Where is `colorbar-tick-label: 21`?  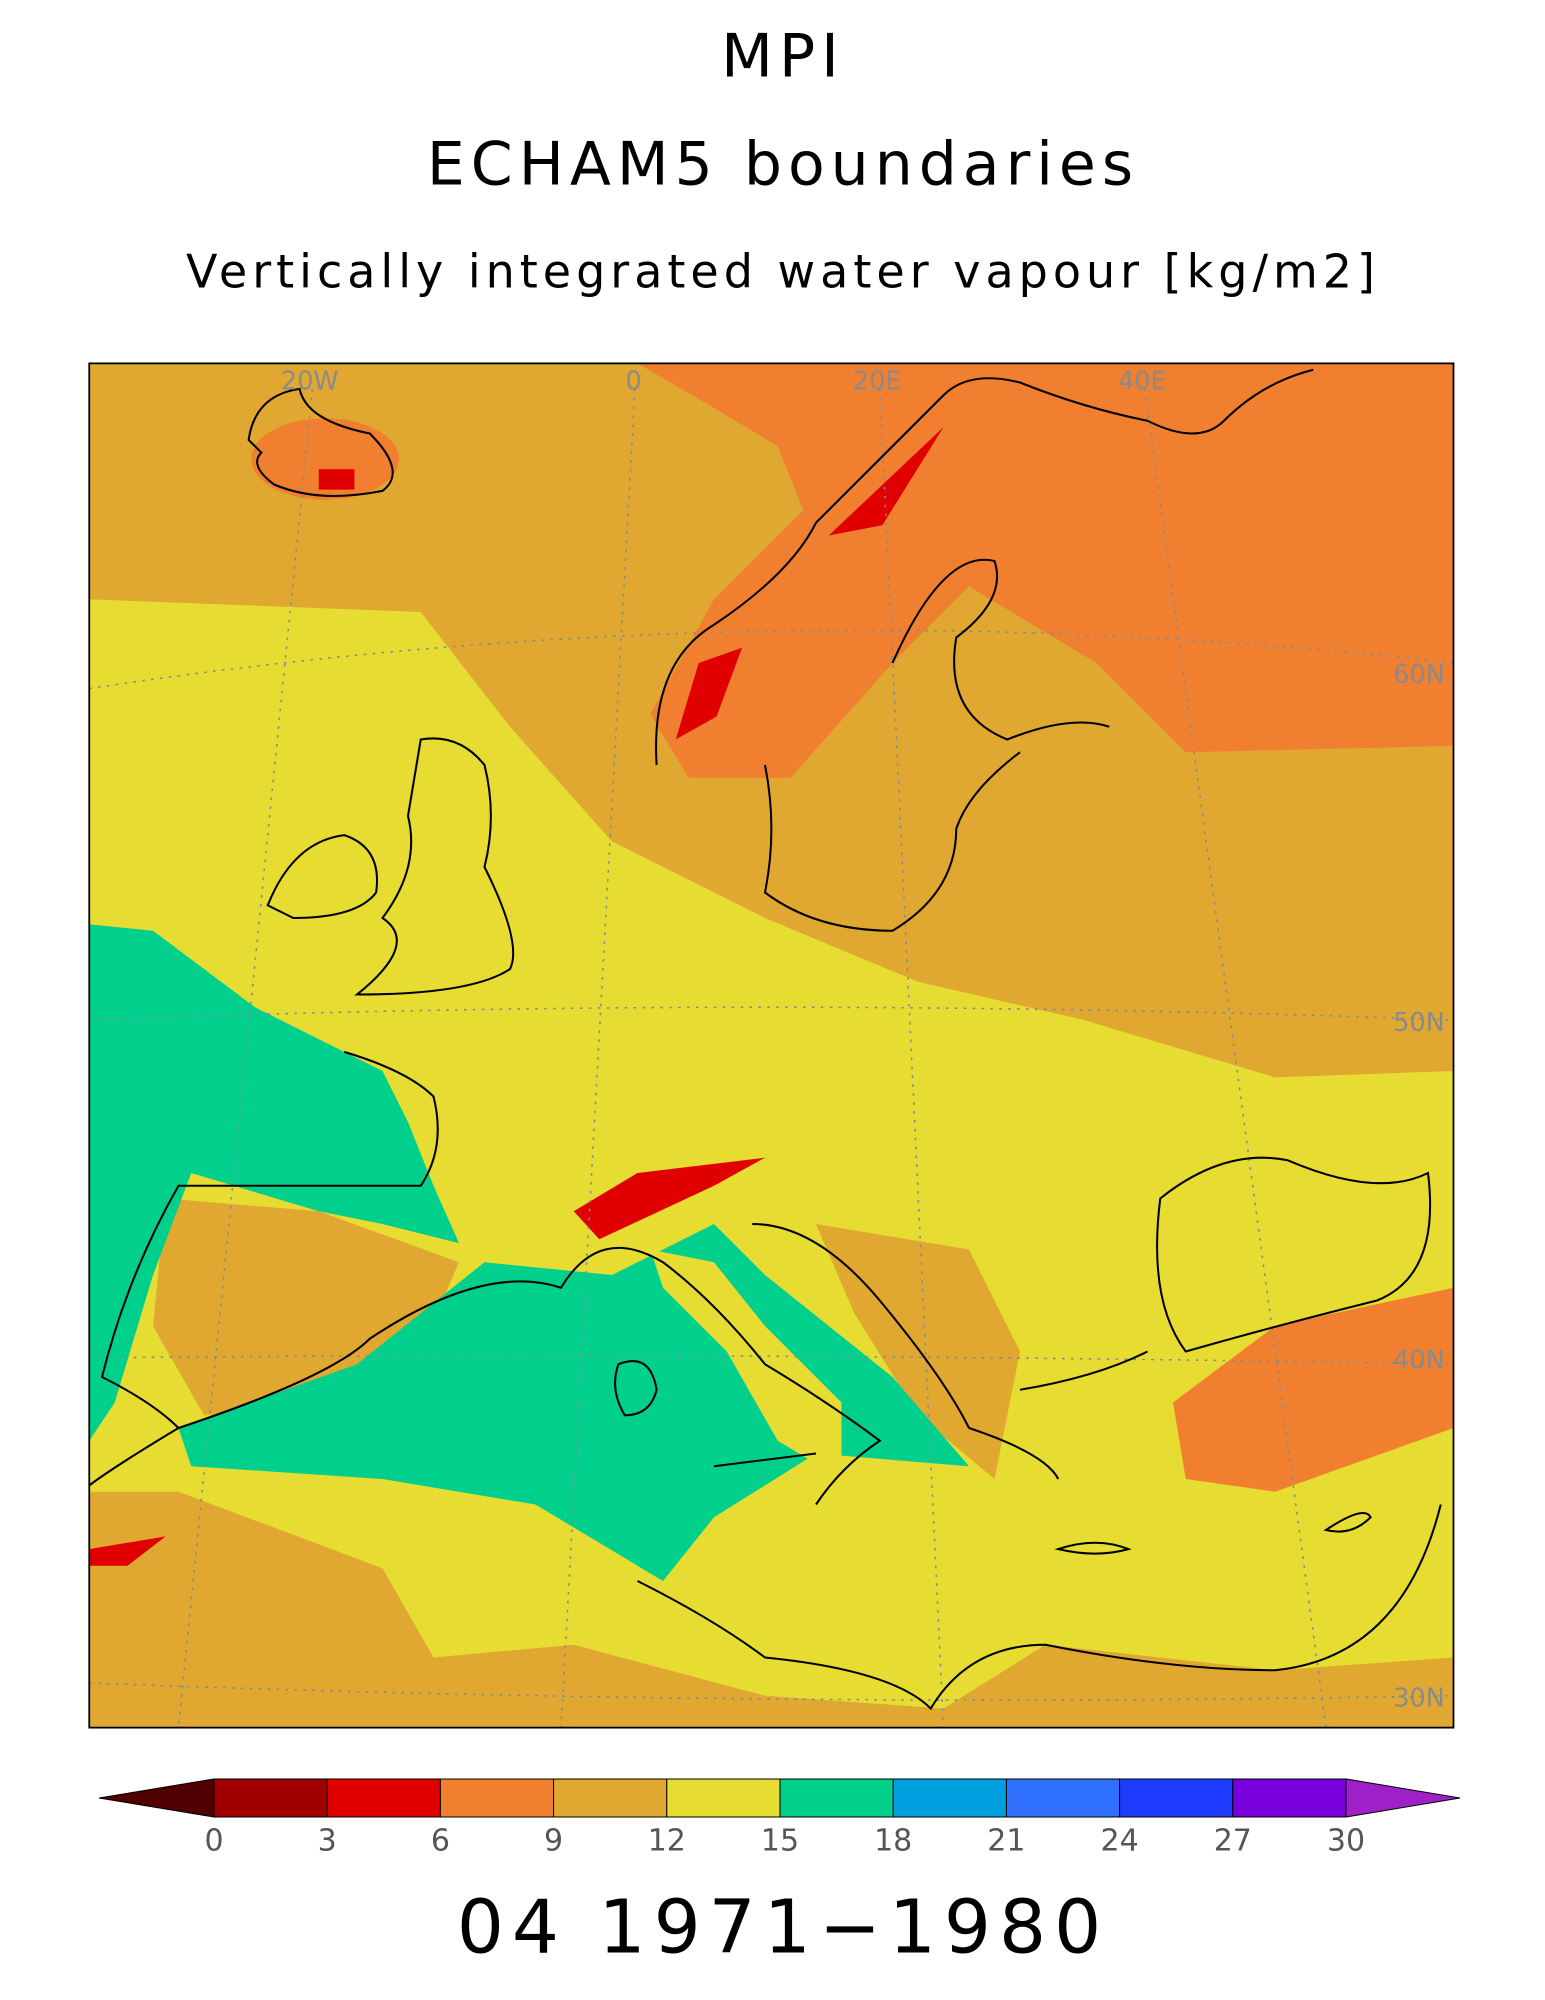 colorbar-tick-label: 21 is located at coordinates (1006, 1841).